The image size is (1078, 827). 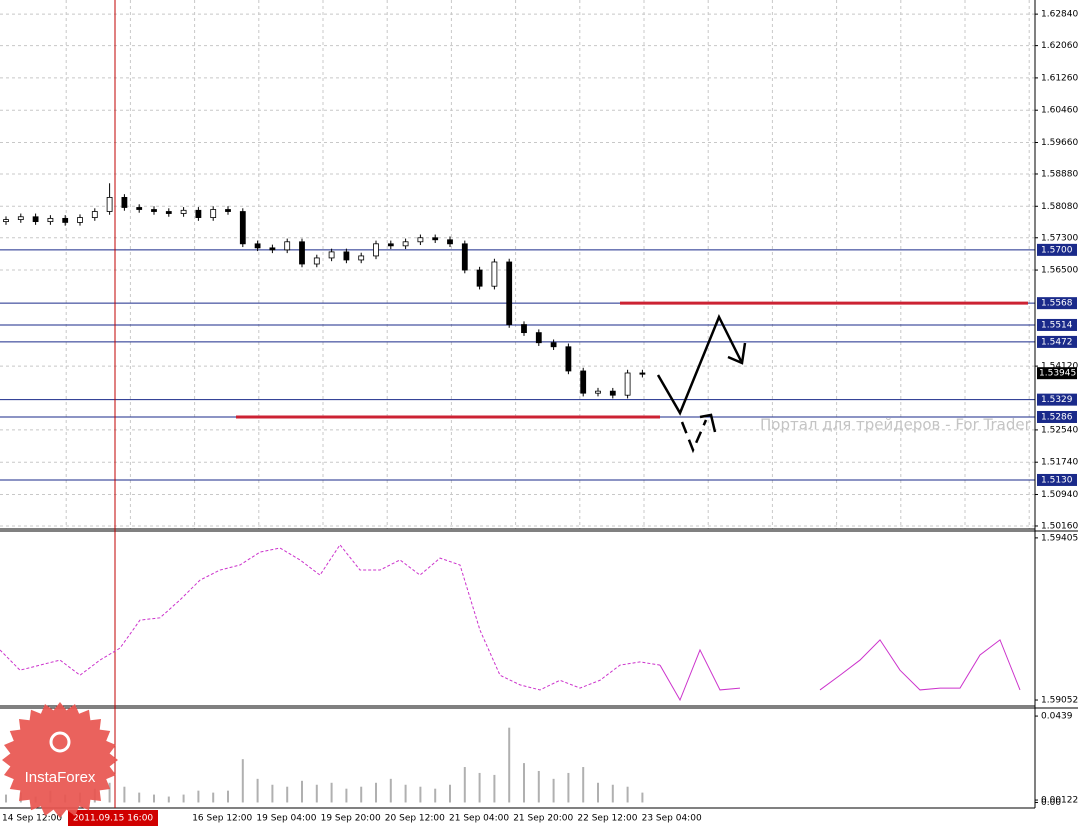 I want to click on x-tick-label: 22 Sep 12:00, so click(x=607, y=819).